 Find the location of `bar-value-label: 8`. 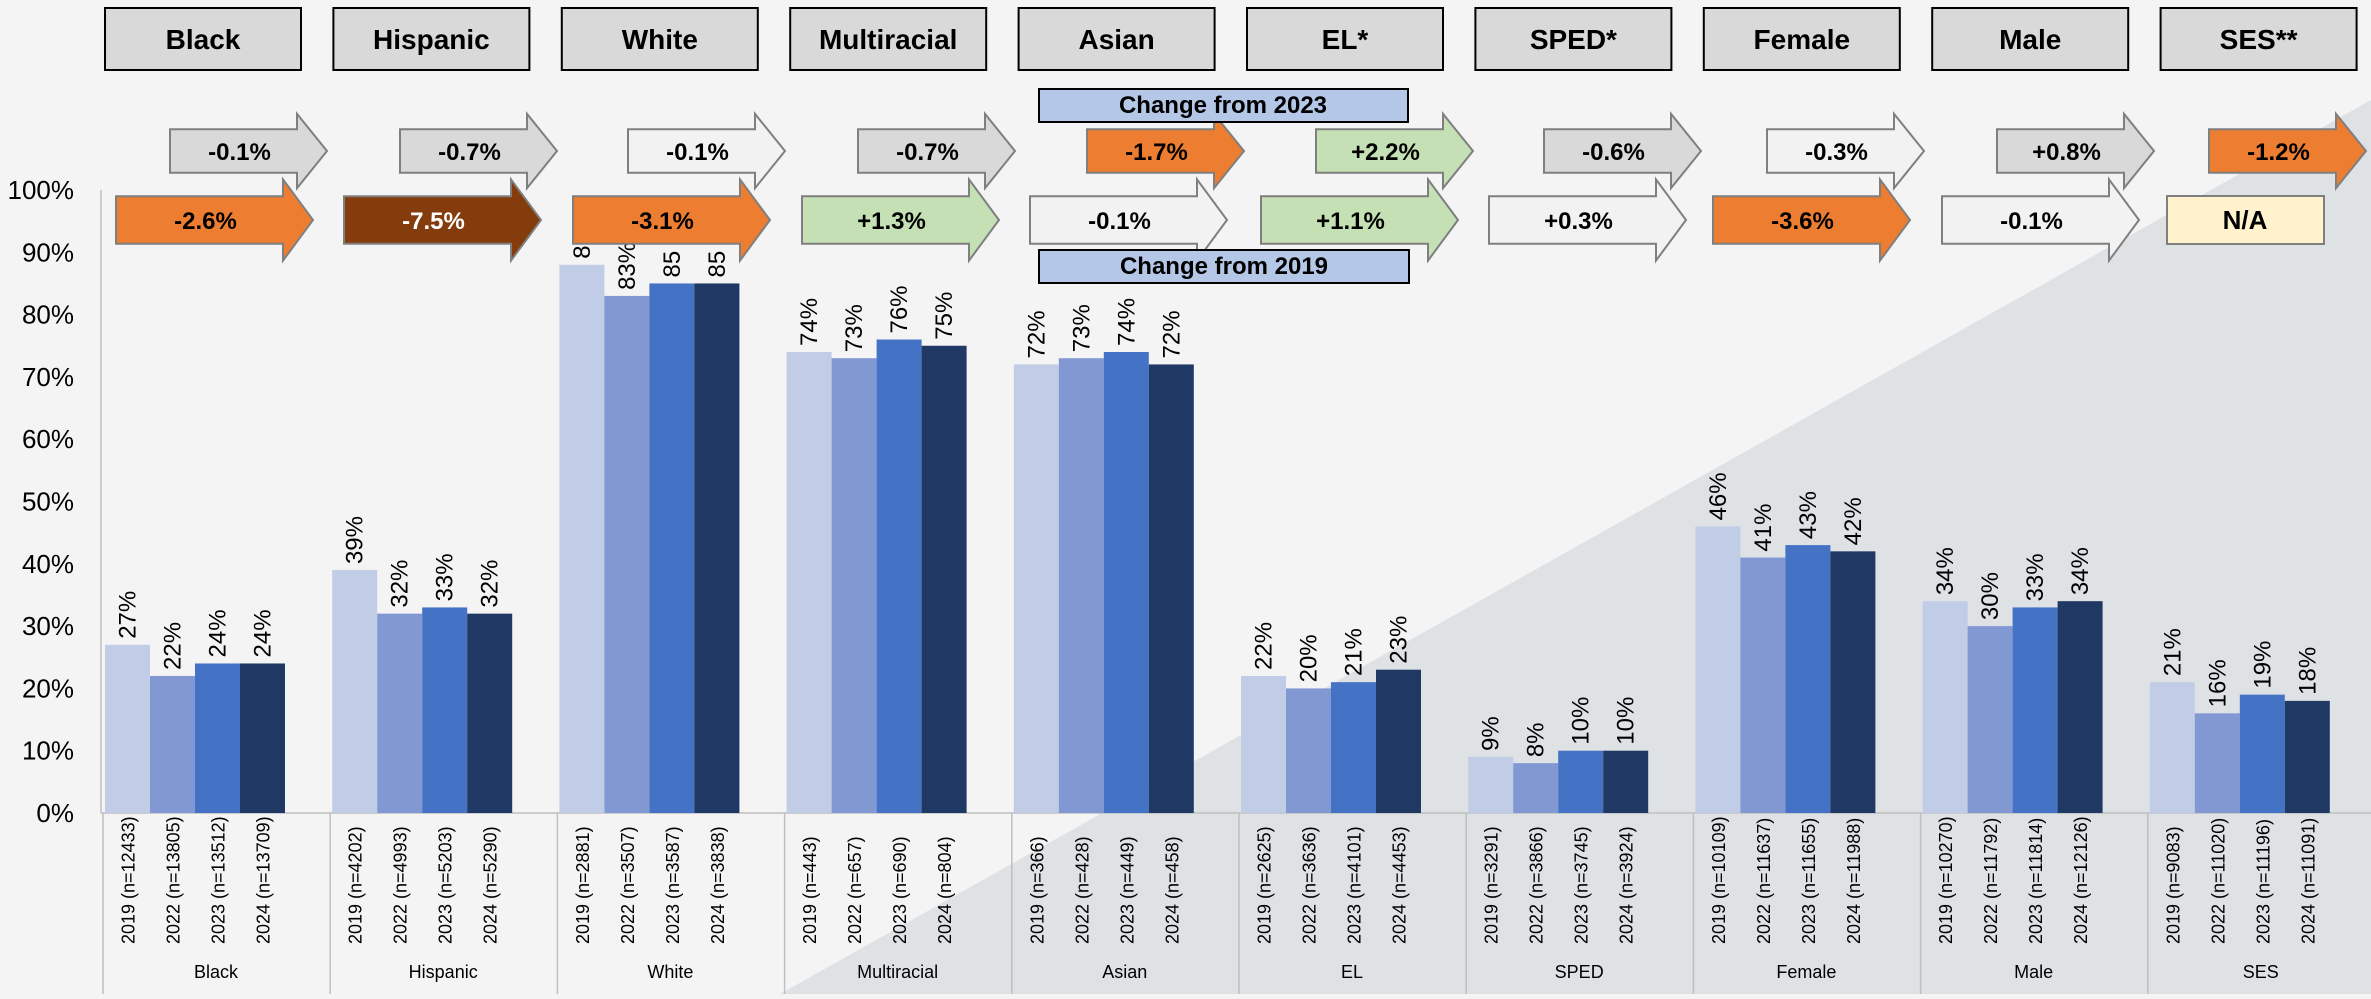

bar-value-label: 8 is located at coordinates (582, 251).